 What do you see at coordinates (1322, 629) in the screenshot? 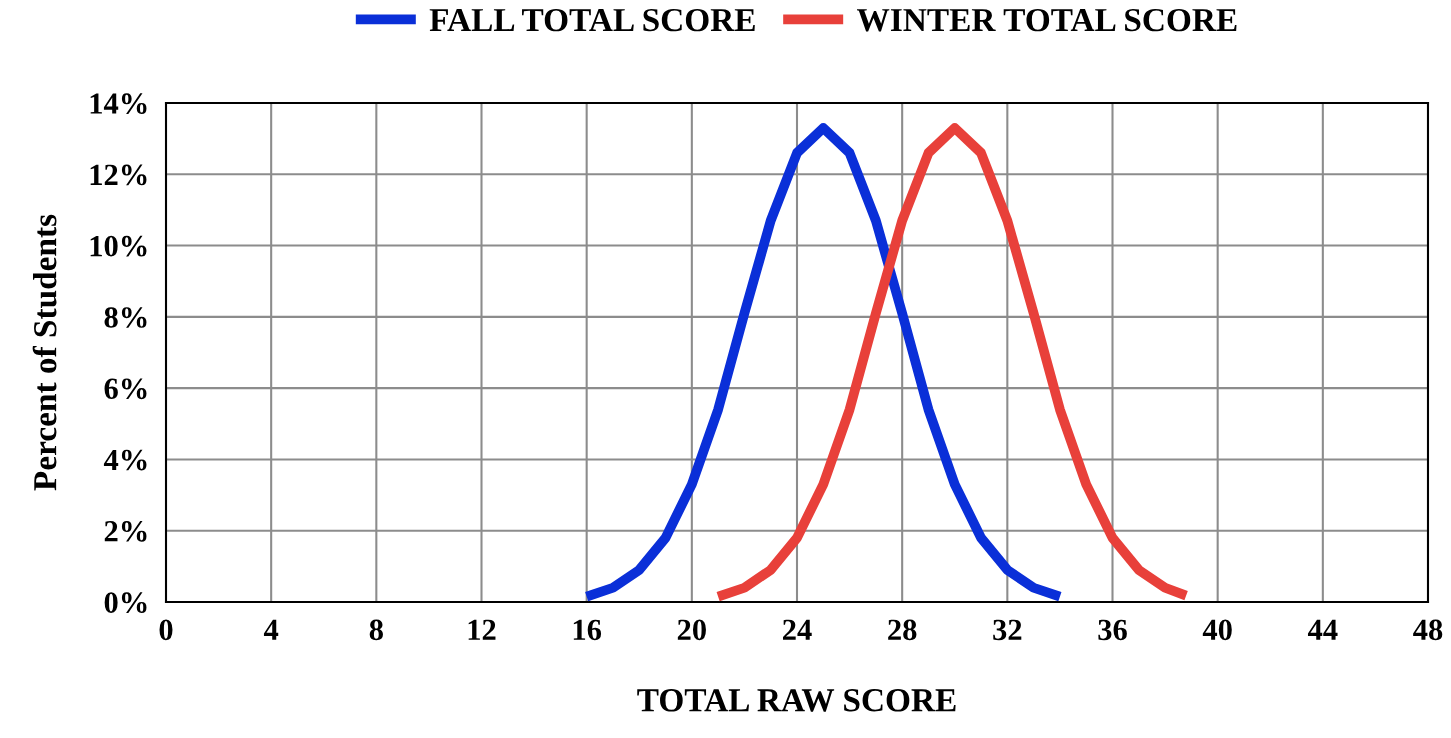
I see `x-tick-label: 44` at bounding box center [1322, 629].